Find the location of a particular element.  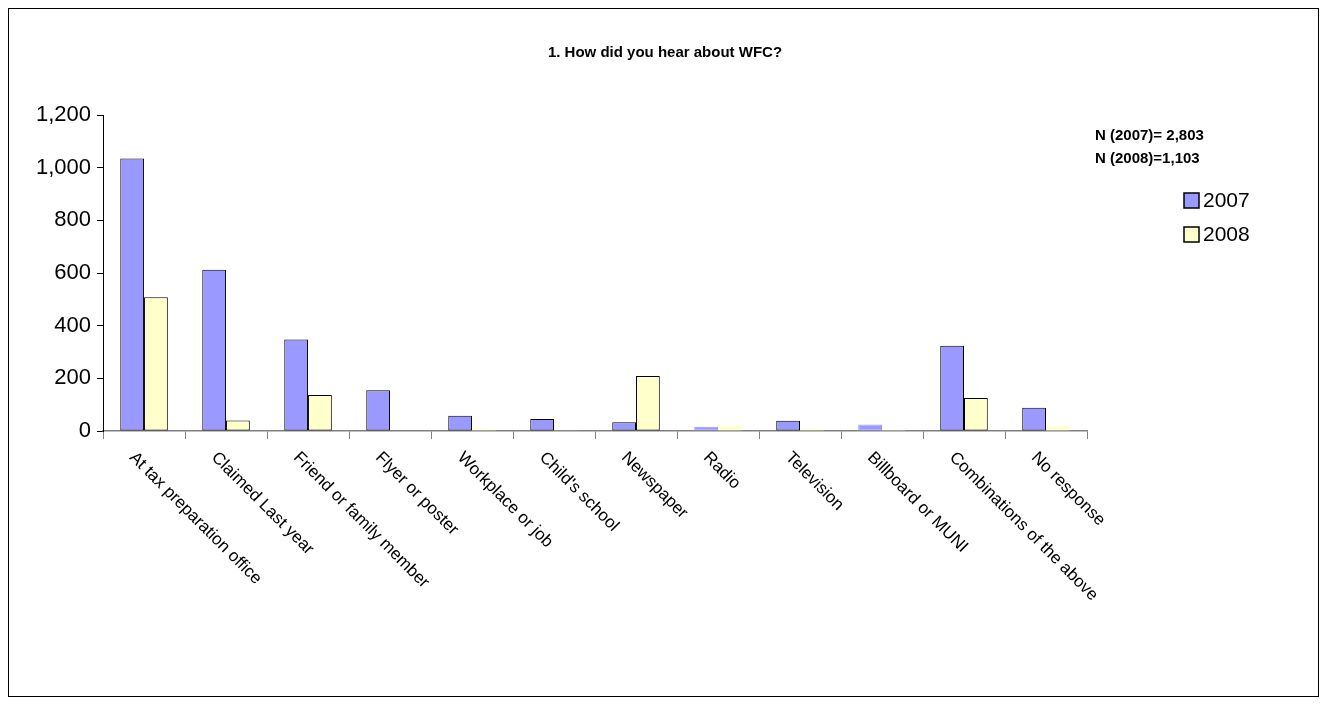

y-tick-label: 600 is located at coordinates (73, 272).